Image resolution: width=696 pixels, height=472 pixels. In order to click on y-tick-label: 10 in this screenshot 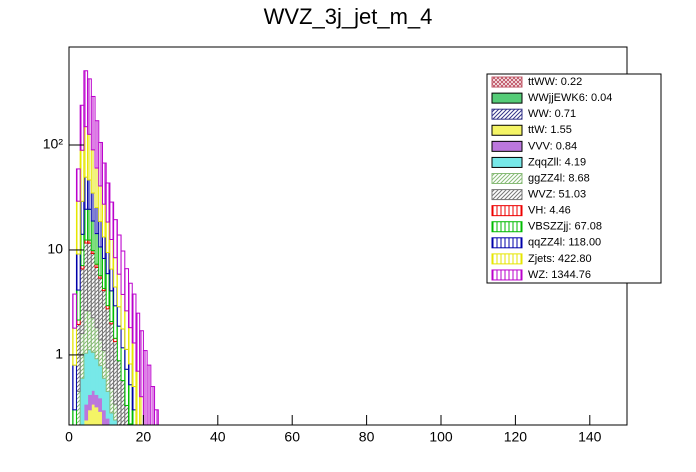, I will do `click(55, 249)`.